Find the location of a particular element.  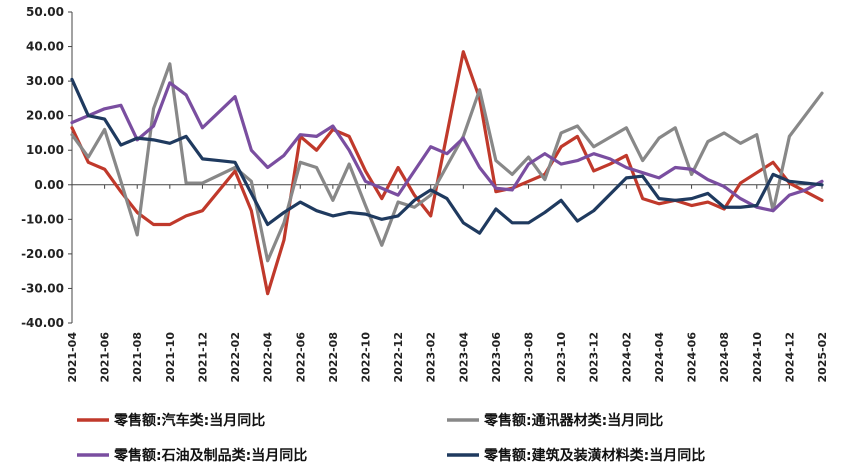

x-tick-label: 2024-08 is located at coordinates (724, 357).